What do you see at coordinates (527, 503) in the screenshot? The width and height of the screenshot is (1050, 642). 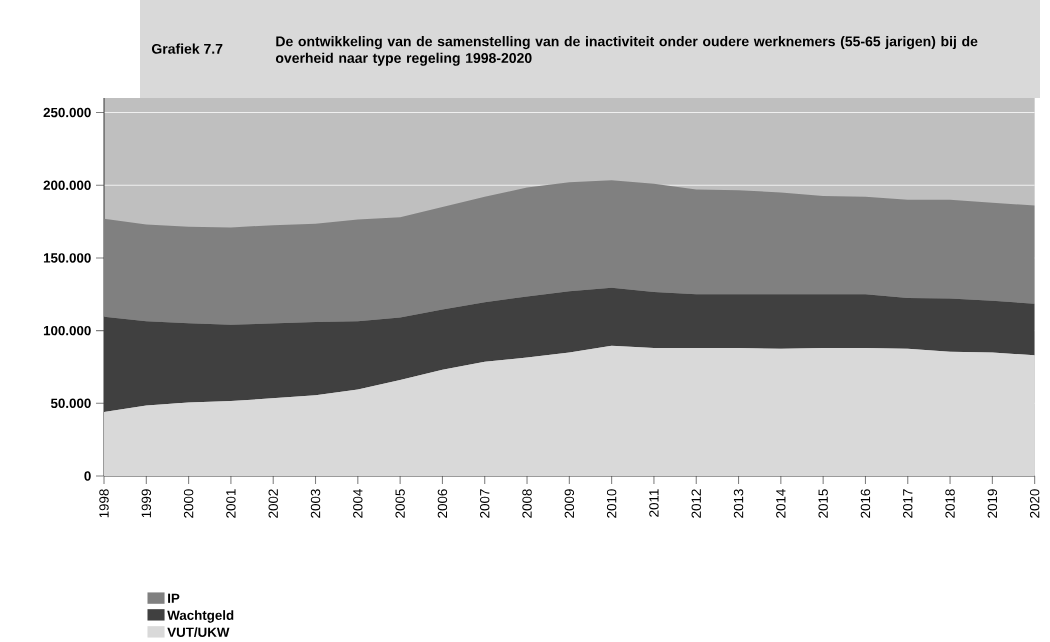 I see `x-tick-label: 2008` at bounding box center [527, 503].